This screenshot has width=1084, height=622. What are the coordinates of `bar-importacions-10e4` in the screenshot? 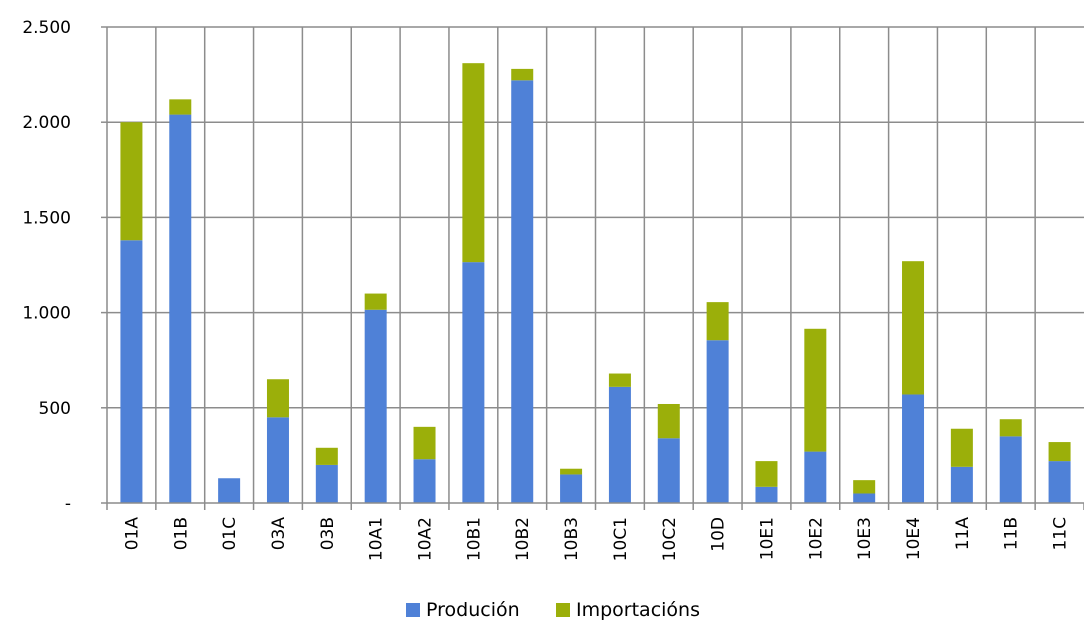 It's located at (913, 328).